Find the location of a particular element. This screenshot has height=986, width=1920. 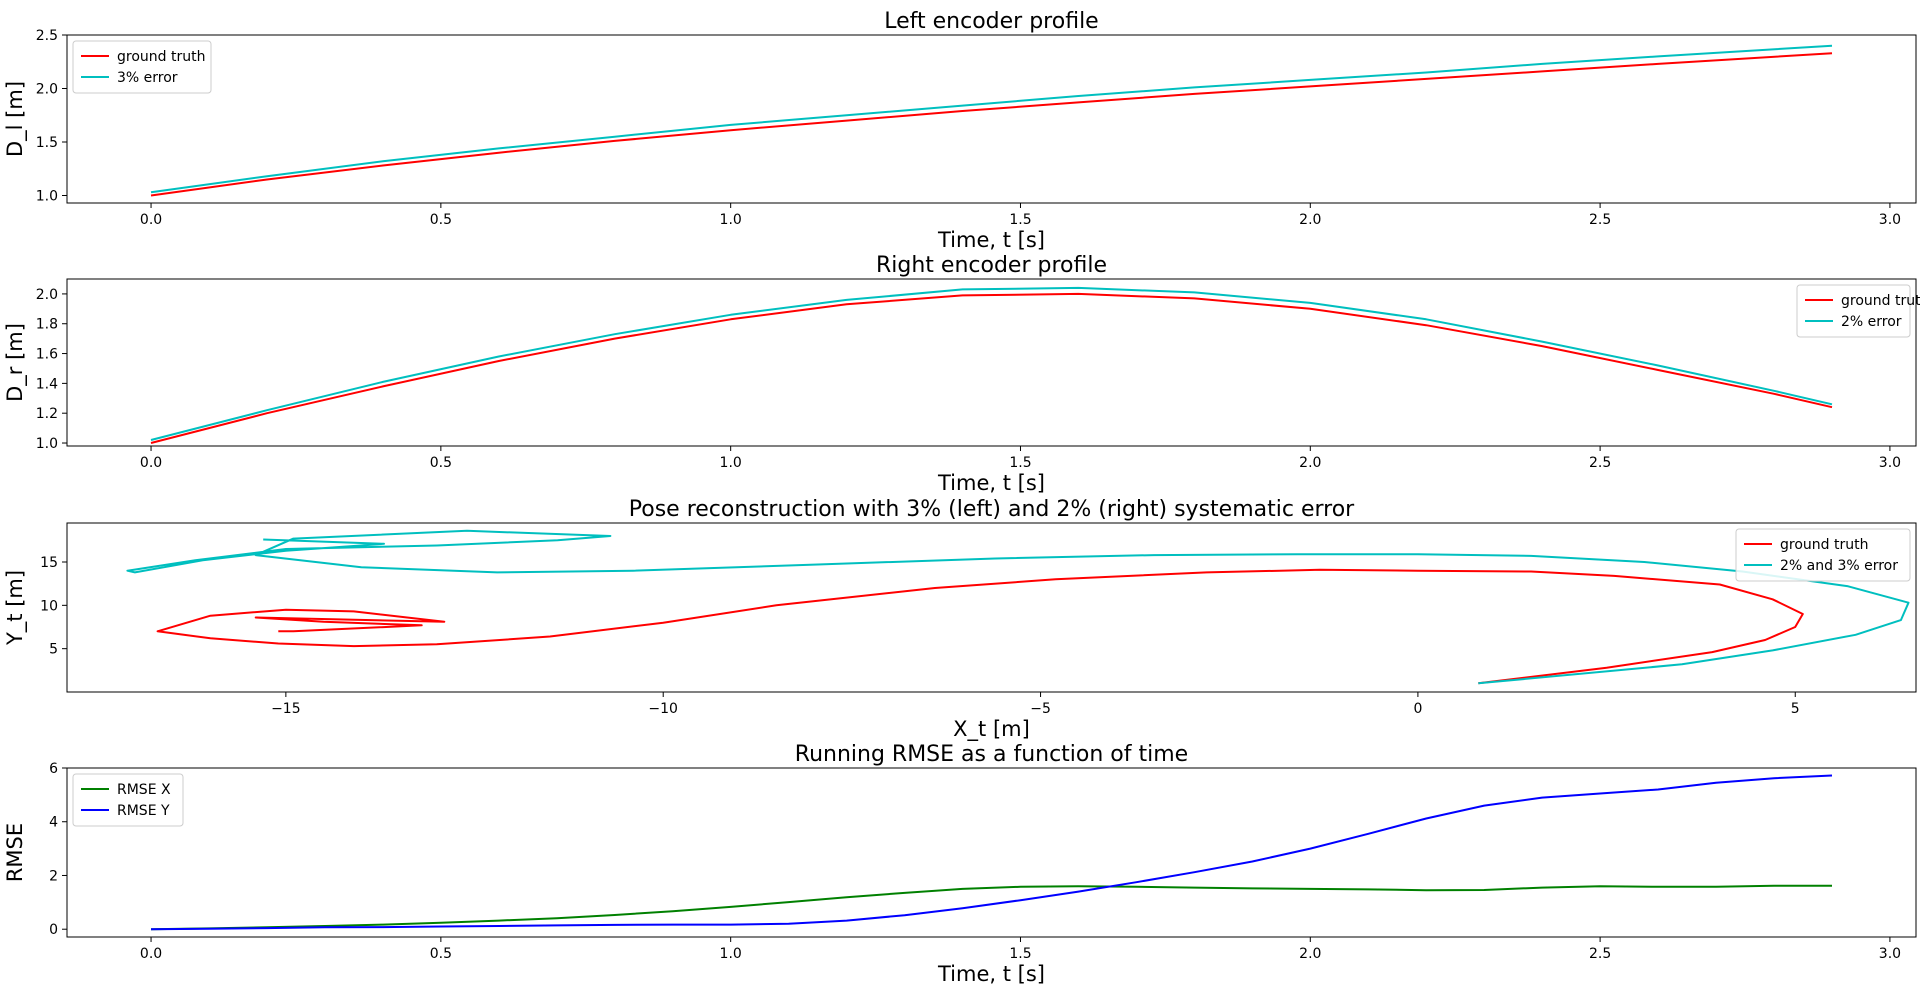

y-tick-label: 5 is located at coordinates (53, 650).